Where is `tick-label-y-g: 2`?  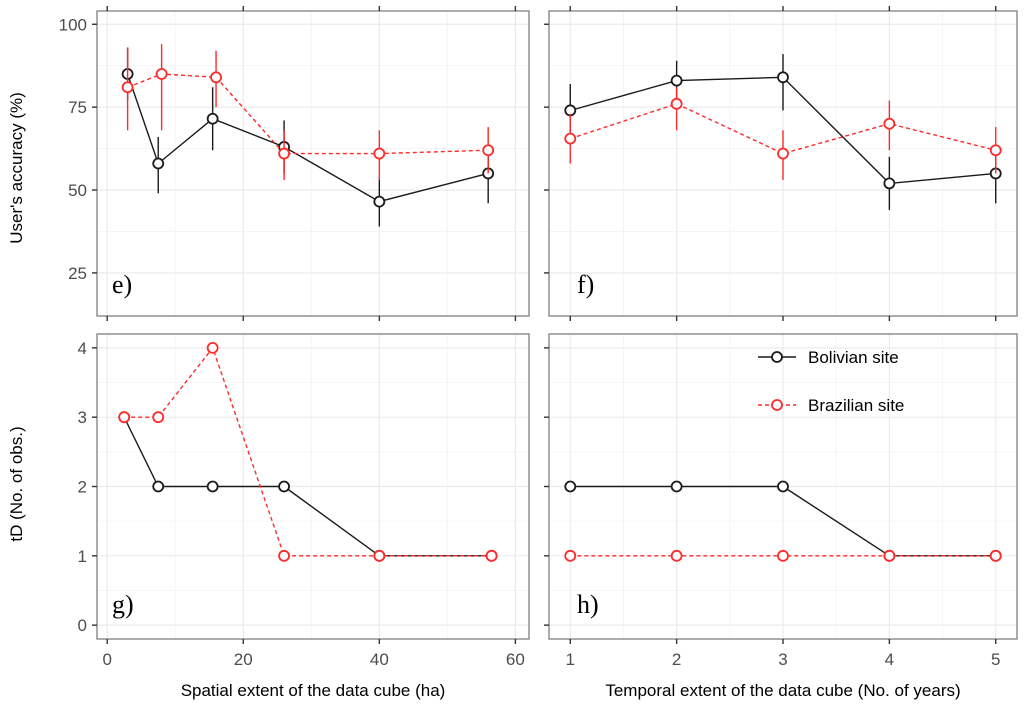
tick-label-y-g: 2 is located at coordinates (82, 487).